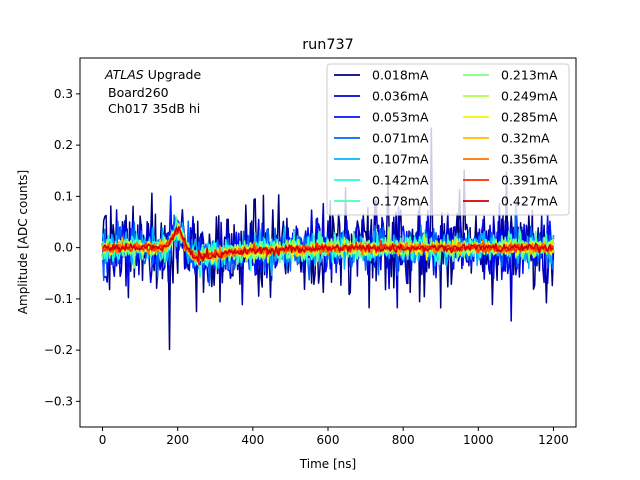 This screenshot has height=480, width=640. What do you see at coordinates (529, 159) in the screenshot?
I see `legend-label: 0.356mA` at bounding box center [529, 159].